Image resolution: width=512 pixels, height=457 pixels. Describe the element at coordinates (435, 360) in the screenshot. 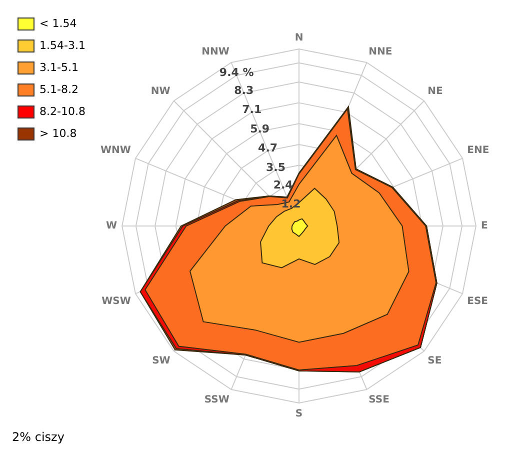

I see `spoke-label: SE` at that location.